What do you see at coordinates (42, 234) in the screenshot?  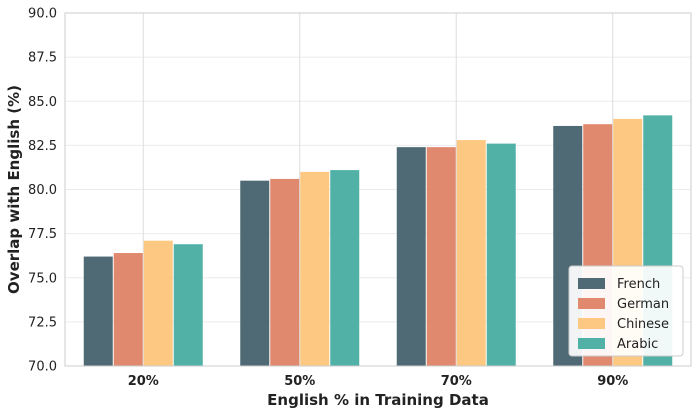 I see `y-tick-label: 77.5` at bounding box center [42, 234].